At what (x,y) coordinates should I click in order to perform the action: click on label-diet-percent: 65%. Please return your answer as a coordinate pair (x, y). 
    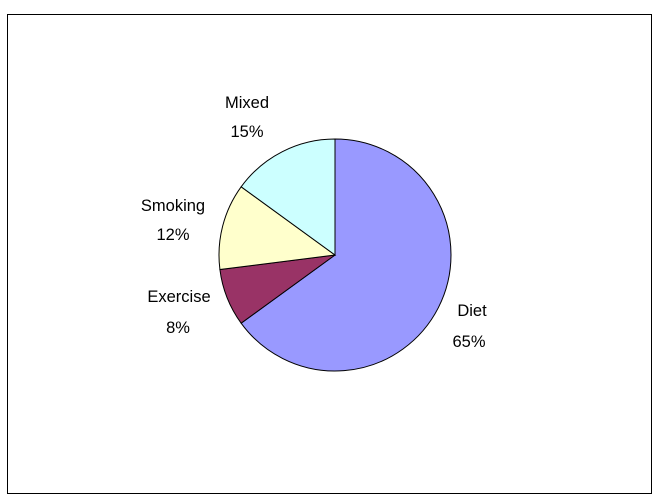
    Looking at the image, I should click on (468, 342).